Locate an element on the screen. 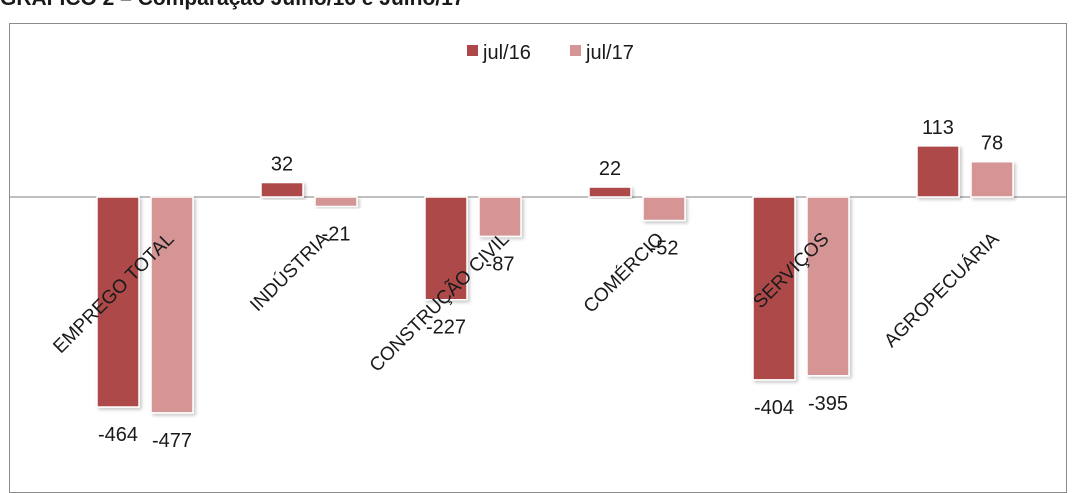 This screenshot has height=493, width=1084. data-label-jul16-4: -404 is located at coordinates (774, 408).